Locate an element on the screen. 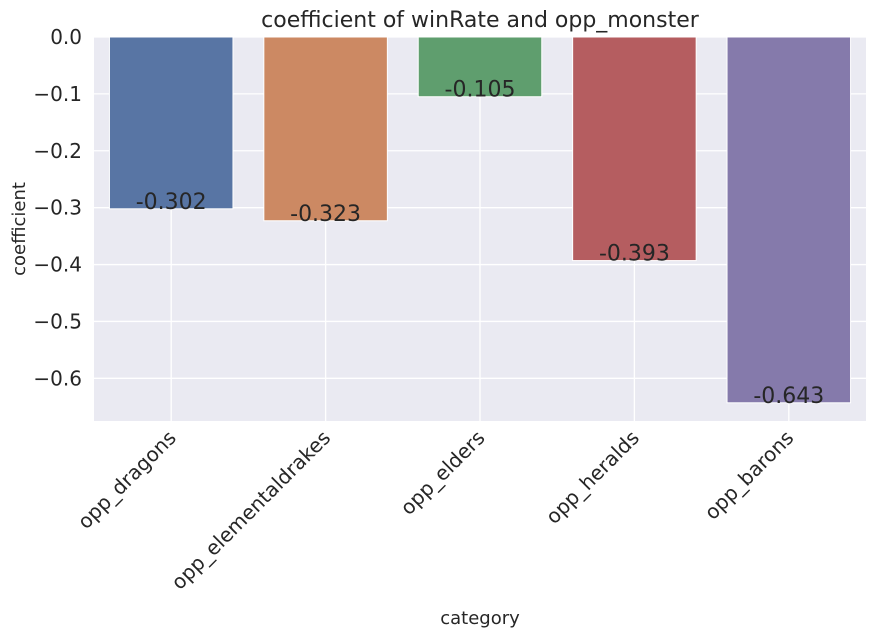 Image resolution: width=877 pixels, height=638 pixels. y-tick-label: 0.0 is located at coordinates (66, 37).